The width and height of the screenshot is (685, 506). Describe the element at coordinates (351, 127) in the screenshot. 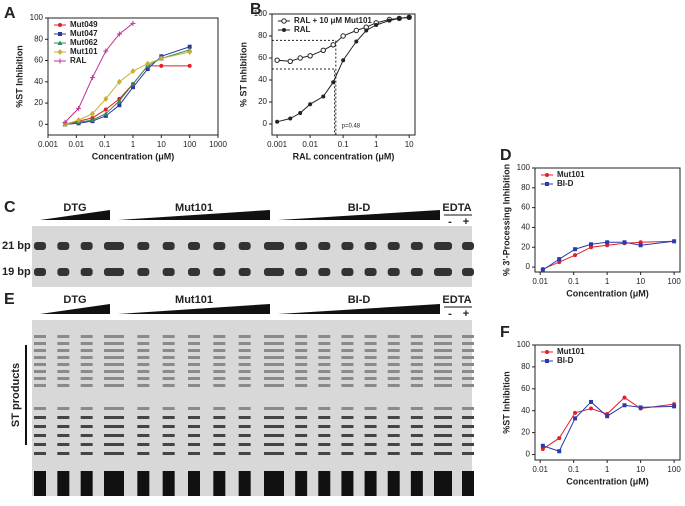

I see `annotation: p=0.48` at that location.